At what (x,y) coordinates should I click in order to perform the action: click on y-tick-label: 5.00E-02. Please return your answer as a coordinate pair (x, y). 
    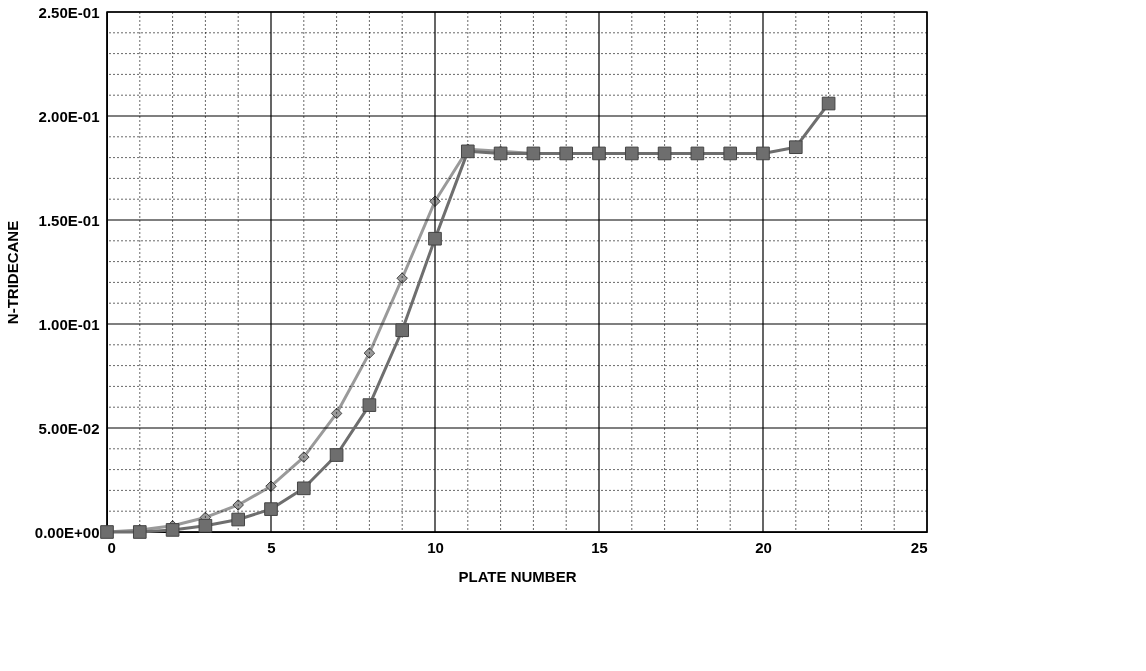
    Looking at the image, I should click on (69, 428).